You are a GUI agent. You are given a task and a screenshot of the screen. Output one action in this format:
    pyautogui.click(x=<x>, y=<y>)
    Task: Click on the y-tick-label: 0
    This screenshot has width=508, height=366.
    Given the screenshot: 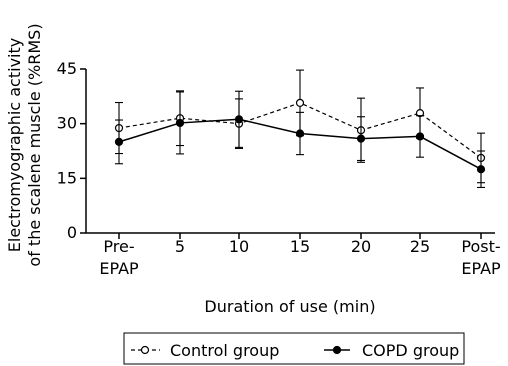 What is the action you would take?
    pyautogui.click(x=72, y=232)
    